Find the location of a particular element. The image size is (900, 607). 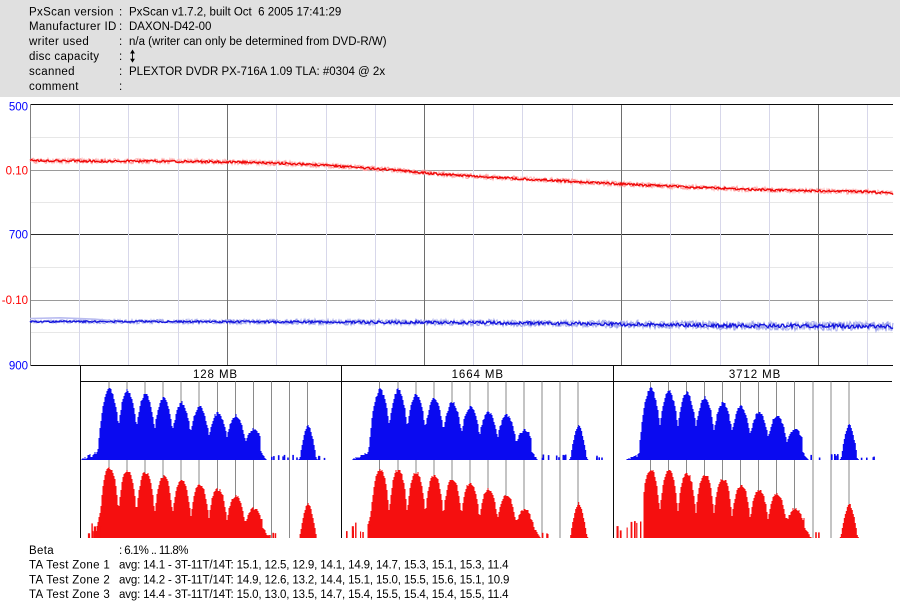

svg-text:: 6.1% .. 11.8%: : 6.1% .. 11.8% is located at coordinates (153, 551).